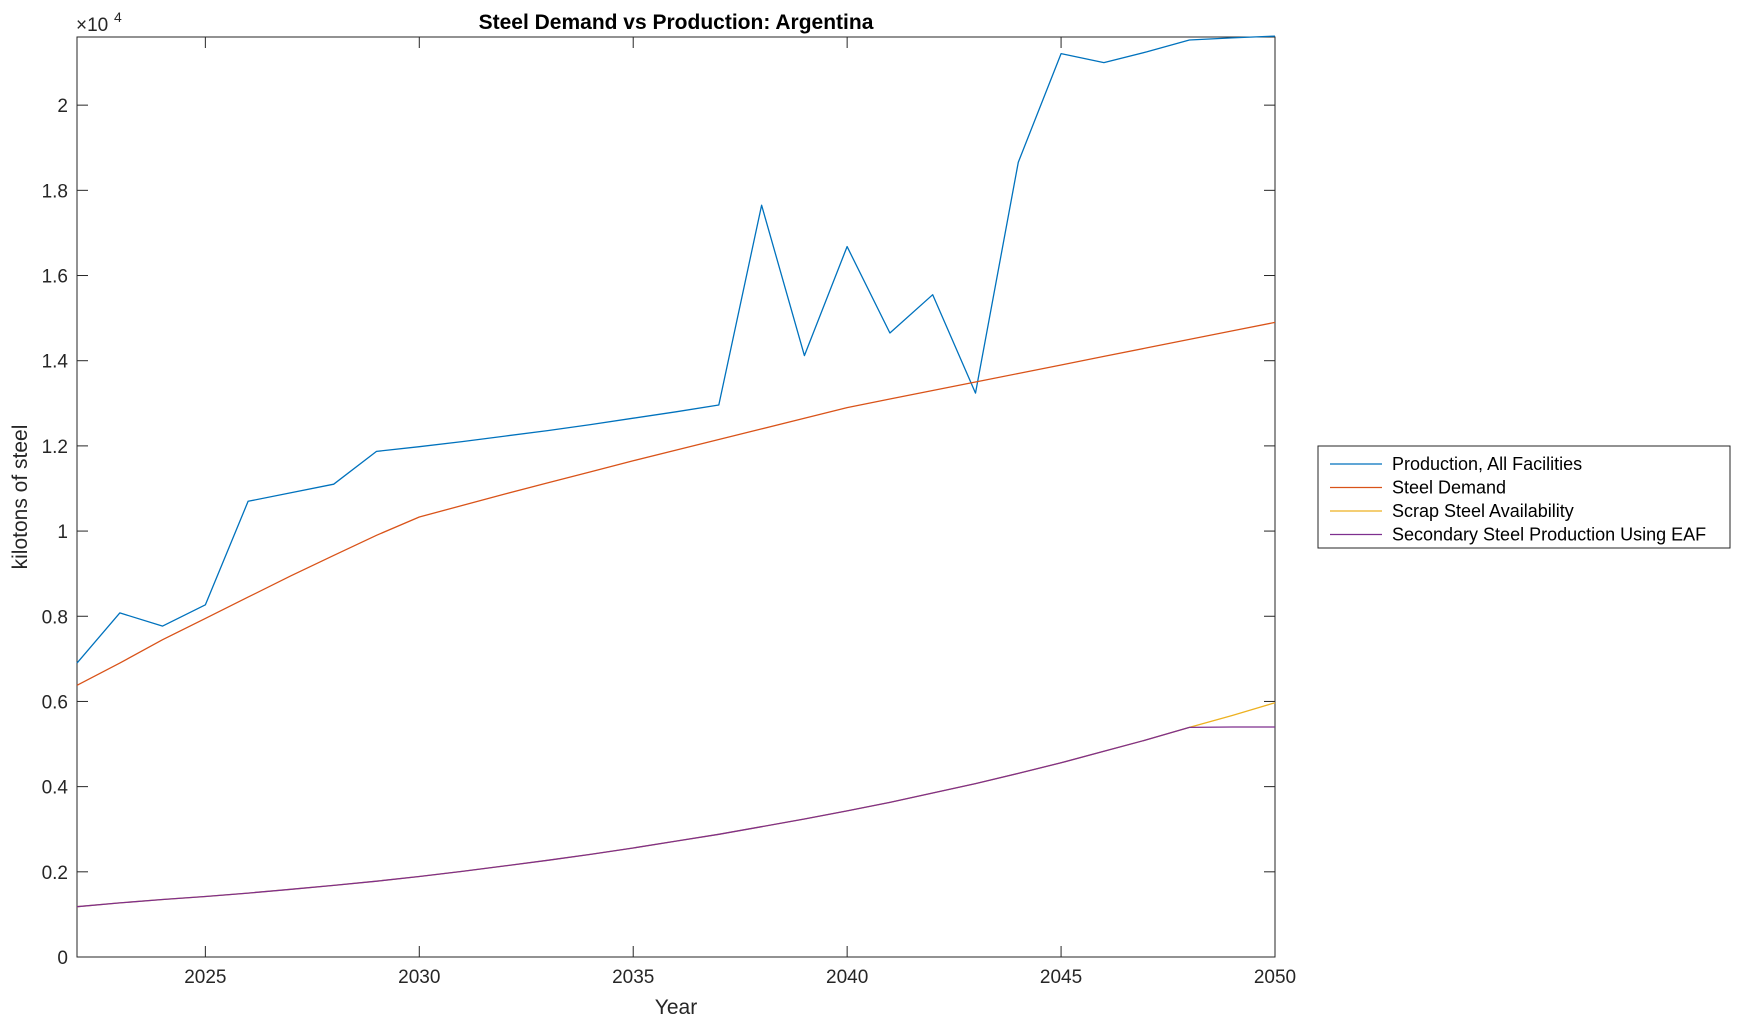 Image resolution: width=1738 pixels, height=1023 pixels. I want to click on y-tick-label: 0, so click(62, 958).